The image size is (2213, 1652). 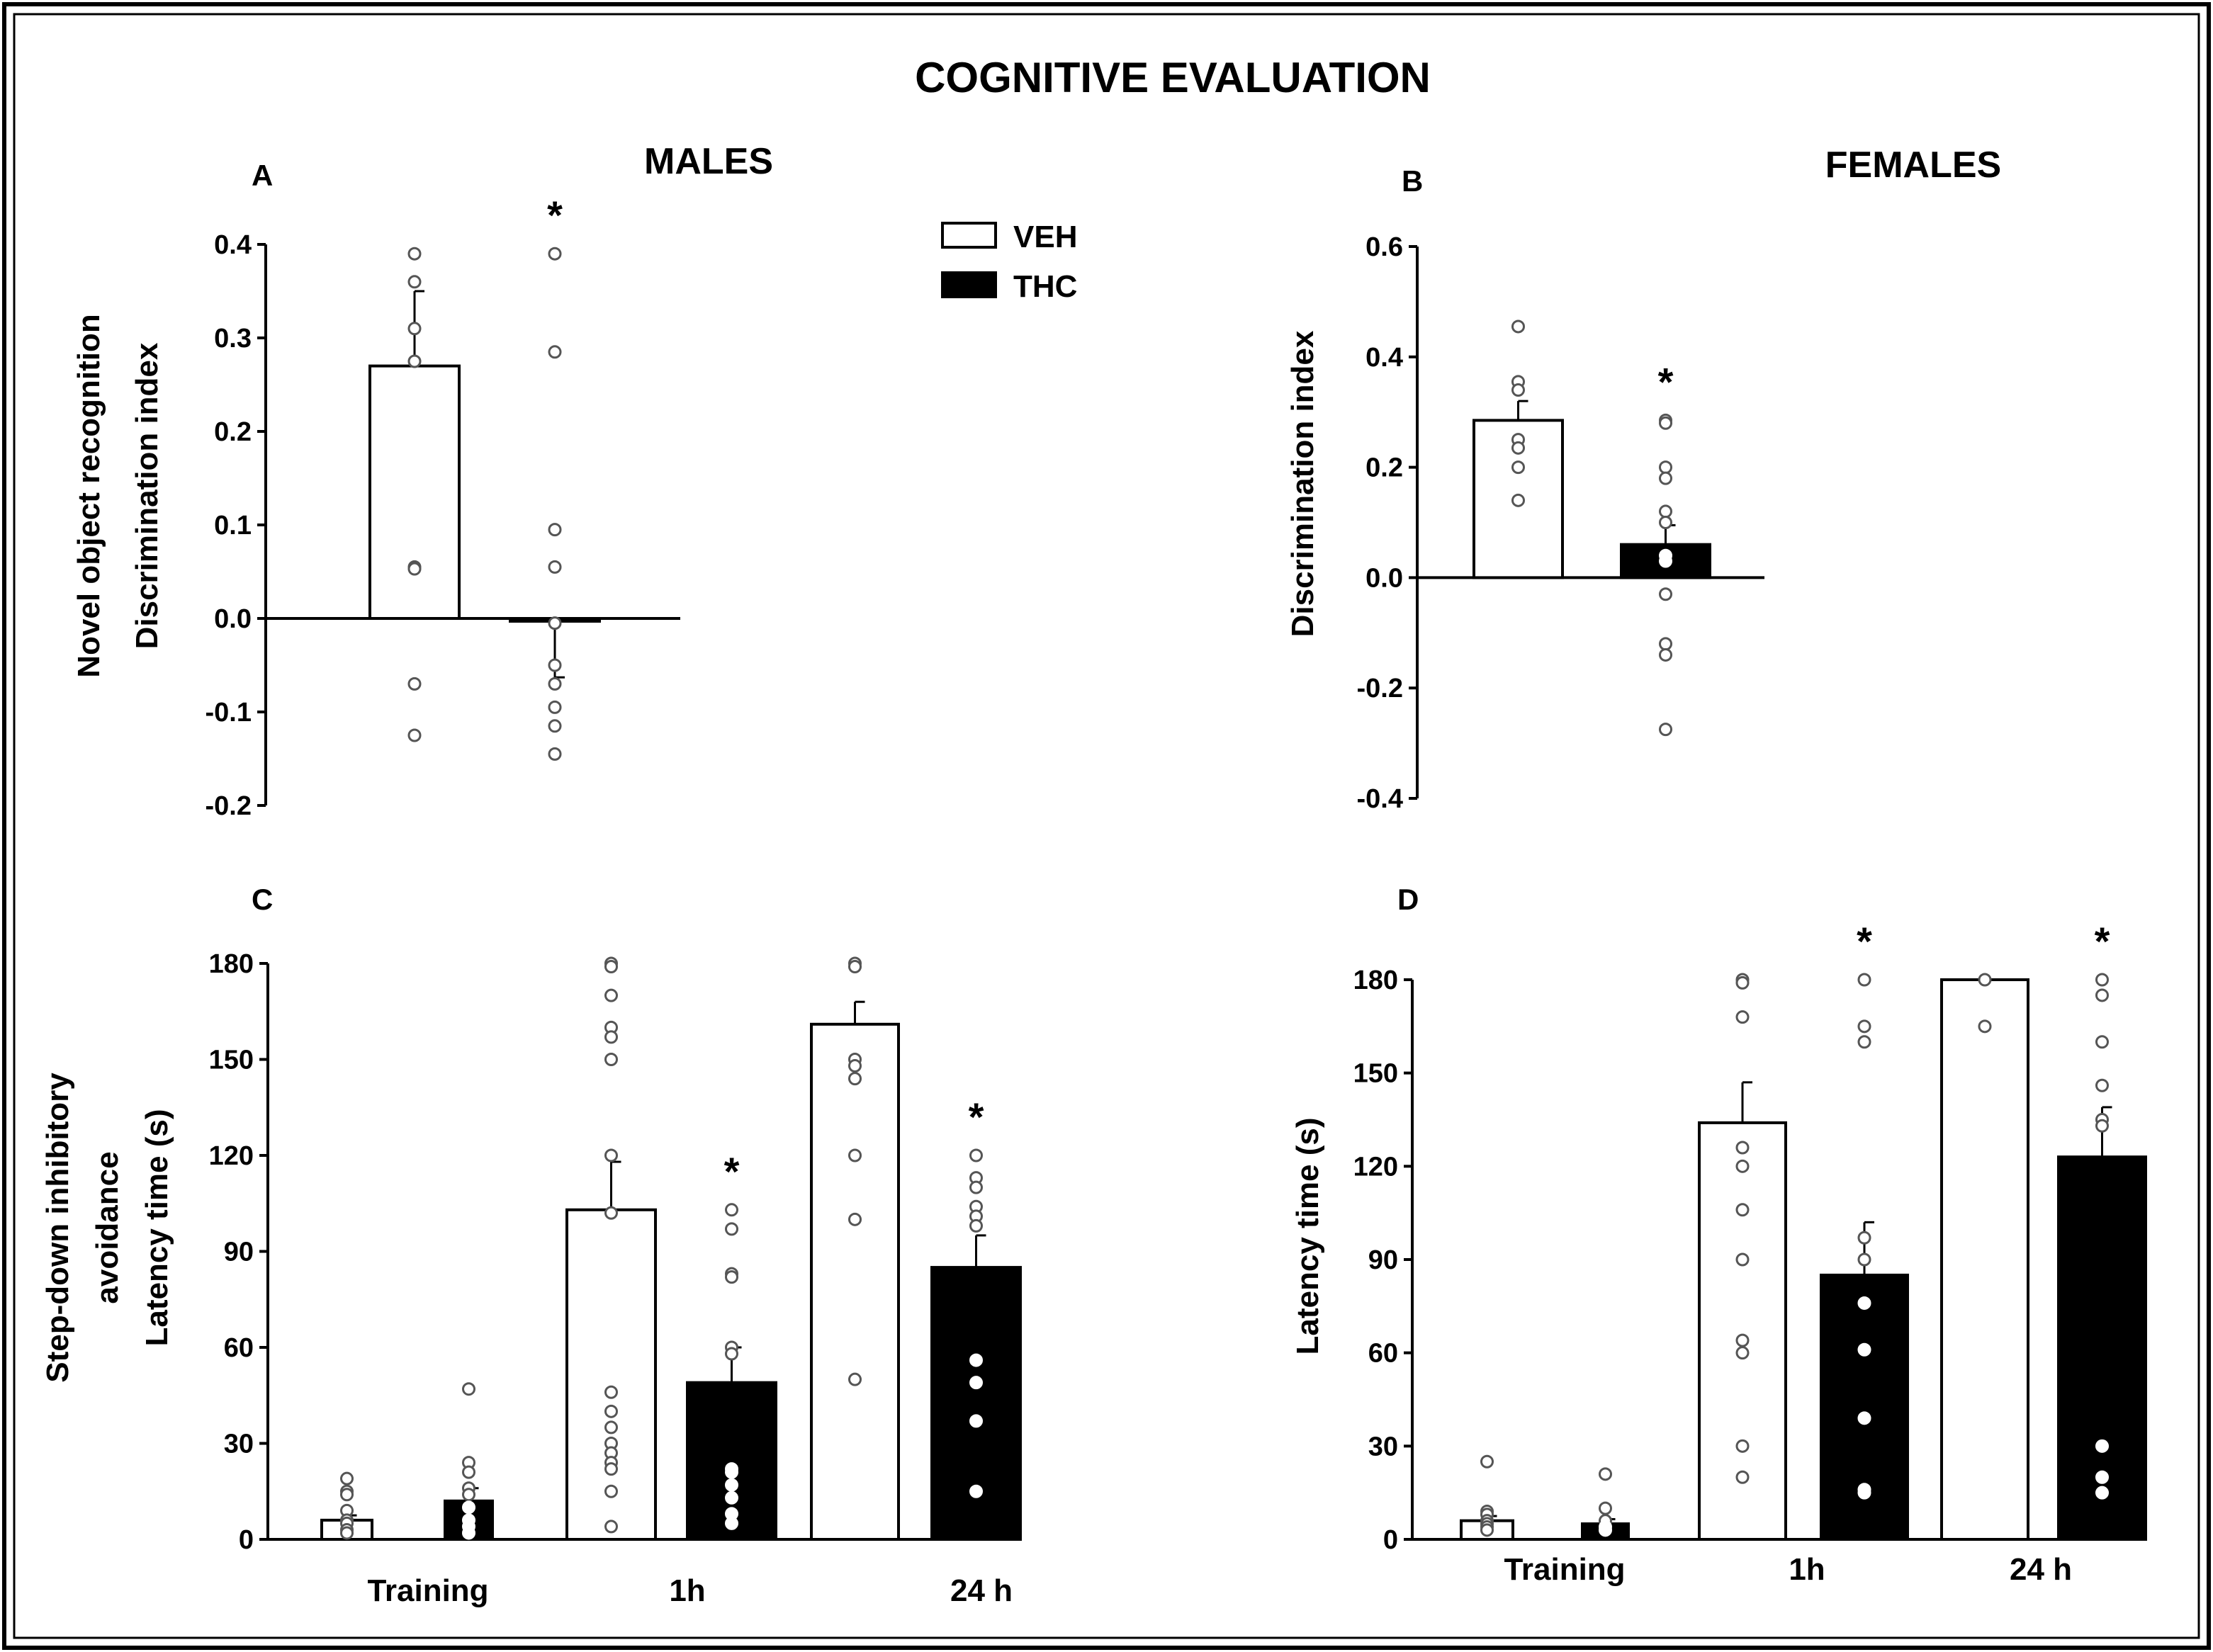 I want to click on panel-c-category-label: 24 h, so click(x=982, y=1590).